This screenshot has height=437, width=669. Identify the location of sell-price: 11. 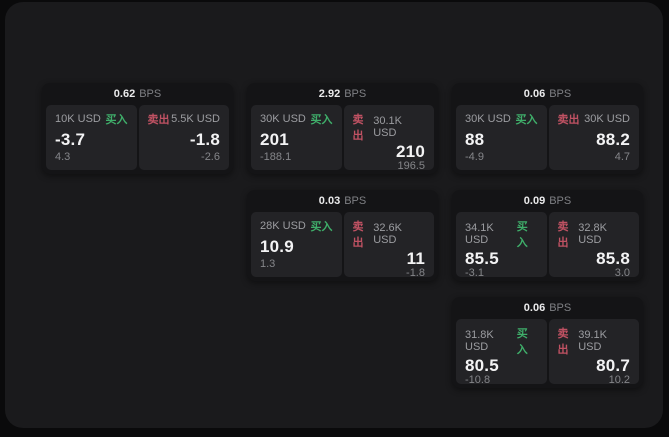
(415, 258).